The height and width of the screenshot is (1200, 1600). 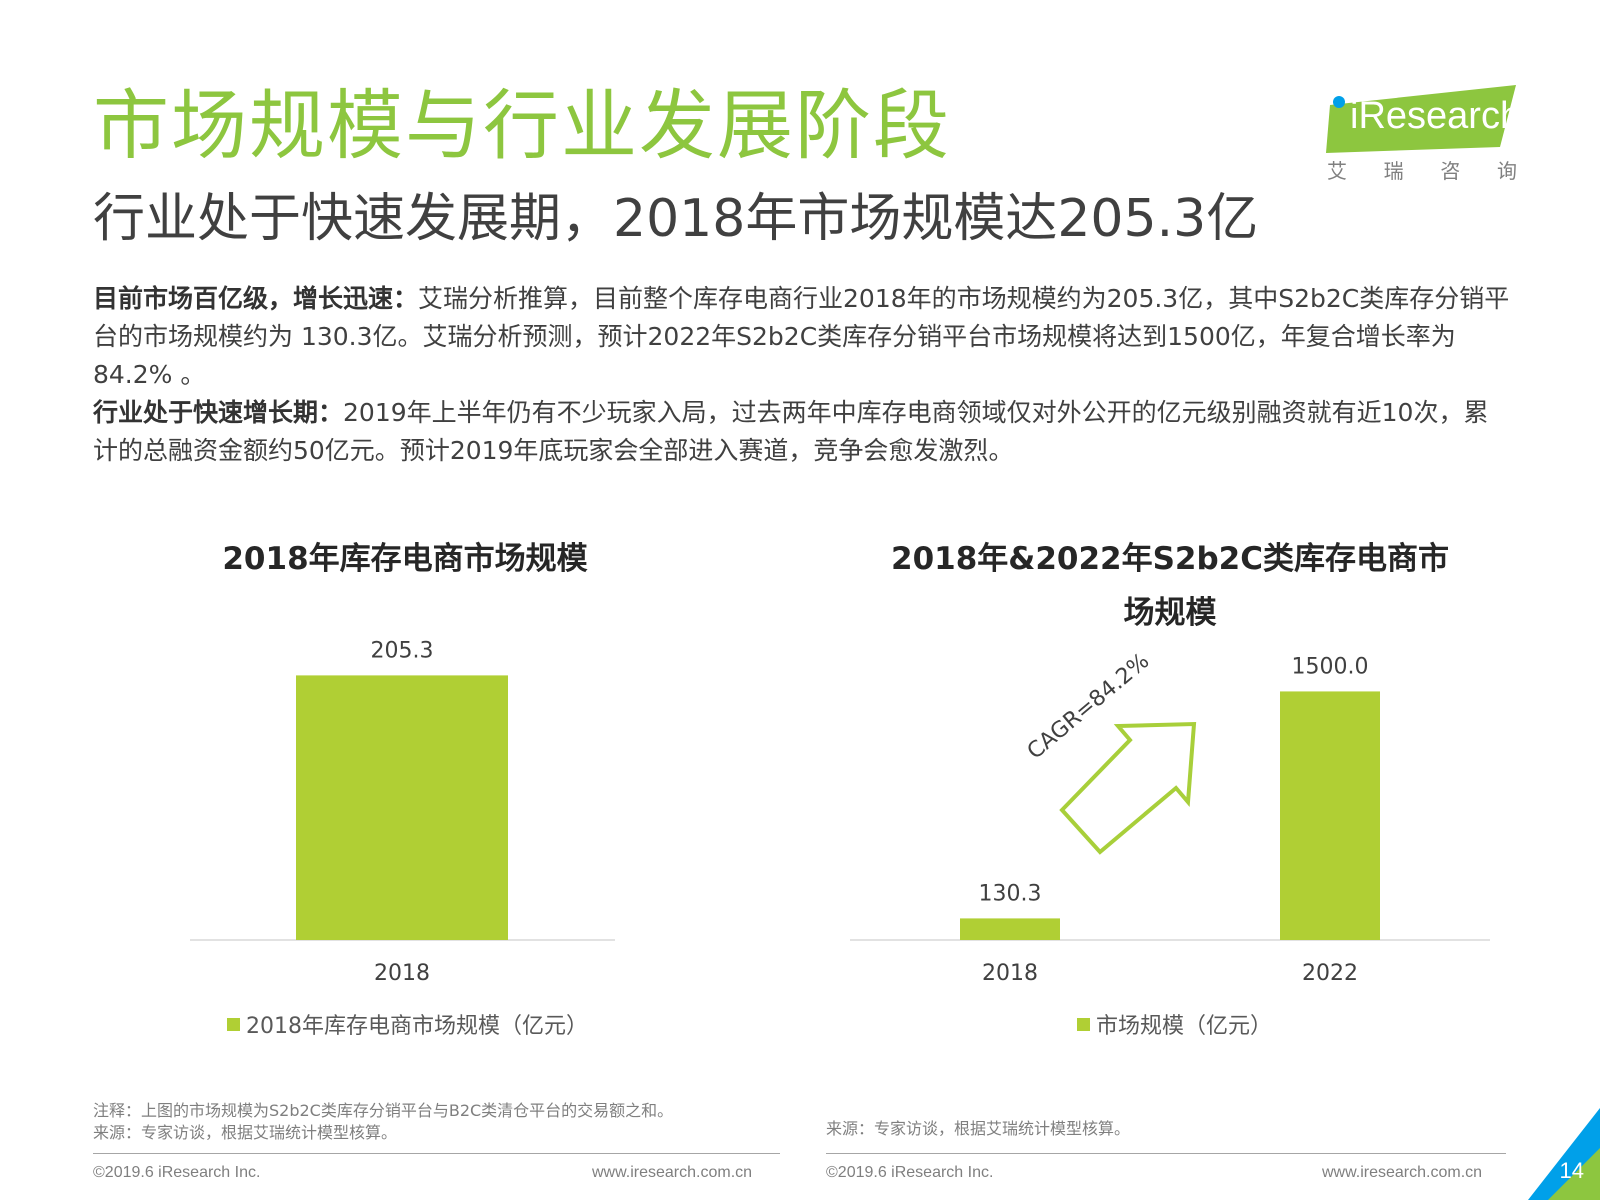 I want to click on legend-label: 2018年库存电商市场规模（亿元）, so click(x=417, y=1026).